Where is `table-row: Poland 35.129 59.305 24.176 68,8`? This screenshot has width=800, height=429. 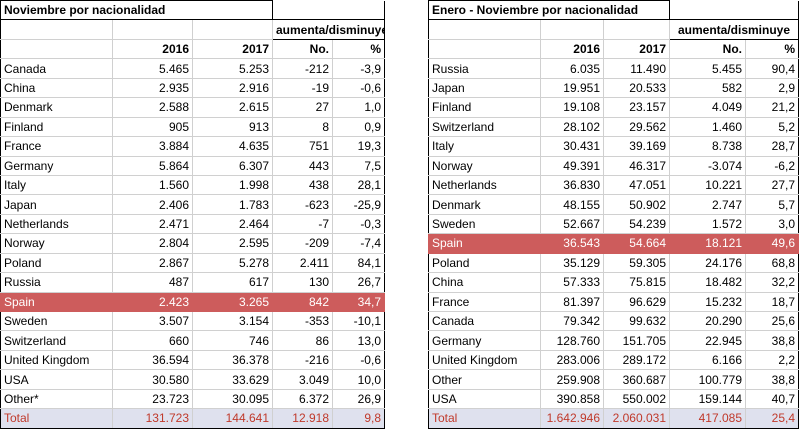 table-row: Poland 35.129 59.305 24.176 68,8 is located at coordinates (613, 263).